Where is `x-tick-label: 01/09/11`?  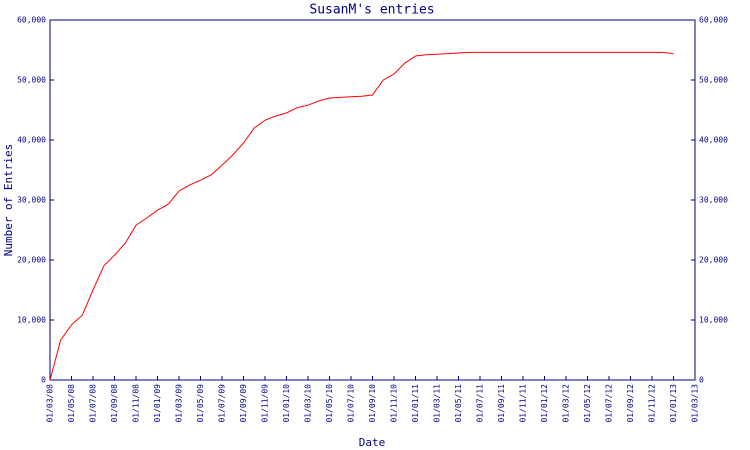
x-tick-label: 01/09/11 is located at coordinates (501, 403).